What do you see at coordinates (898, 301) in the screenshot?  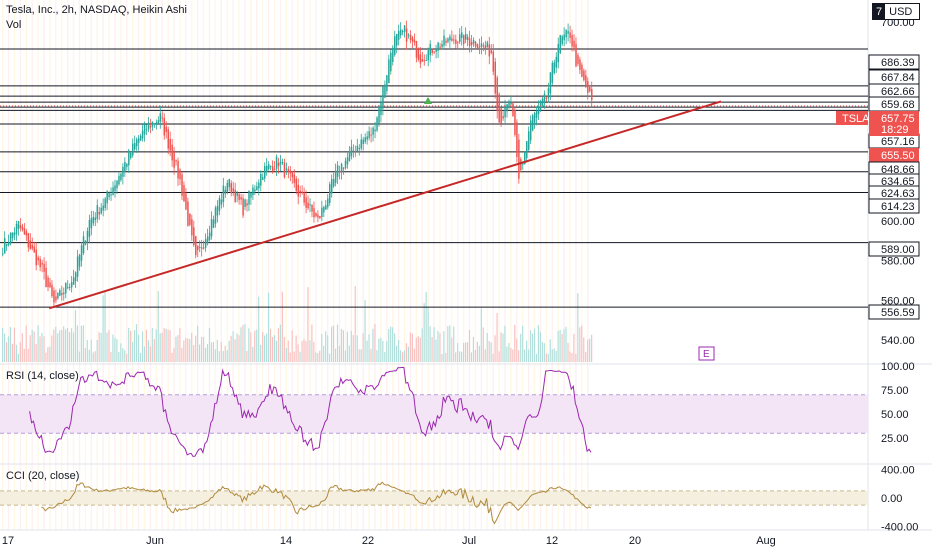 I see `price-tick: 560.00` at bounding box center [898, 301].